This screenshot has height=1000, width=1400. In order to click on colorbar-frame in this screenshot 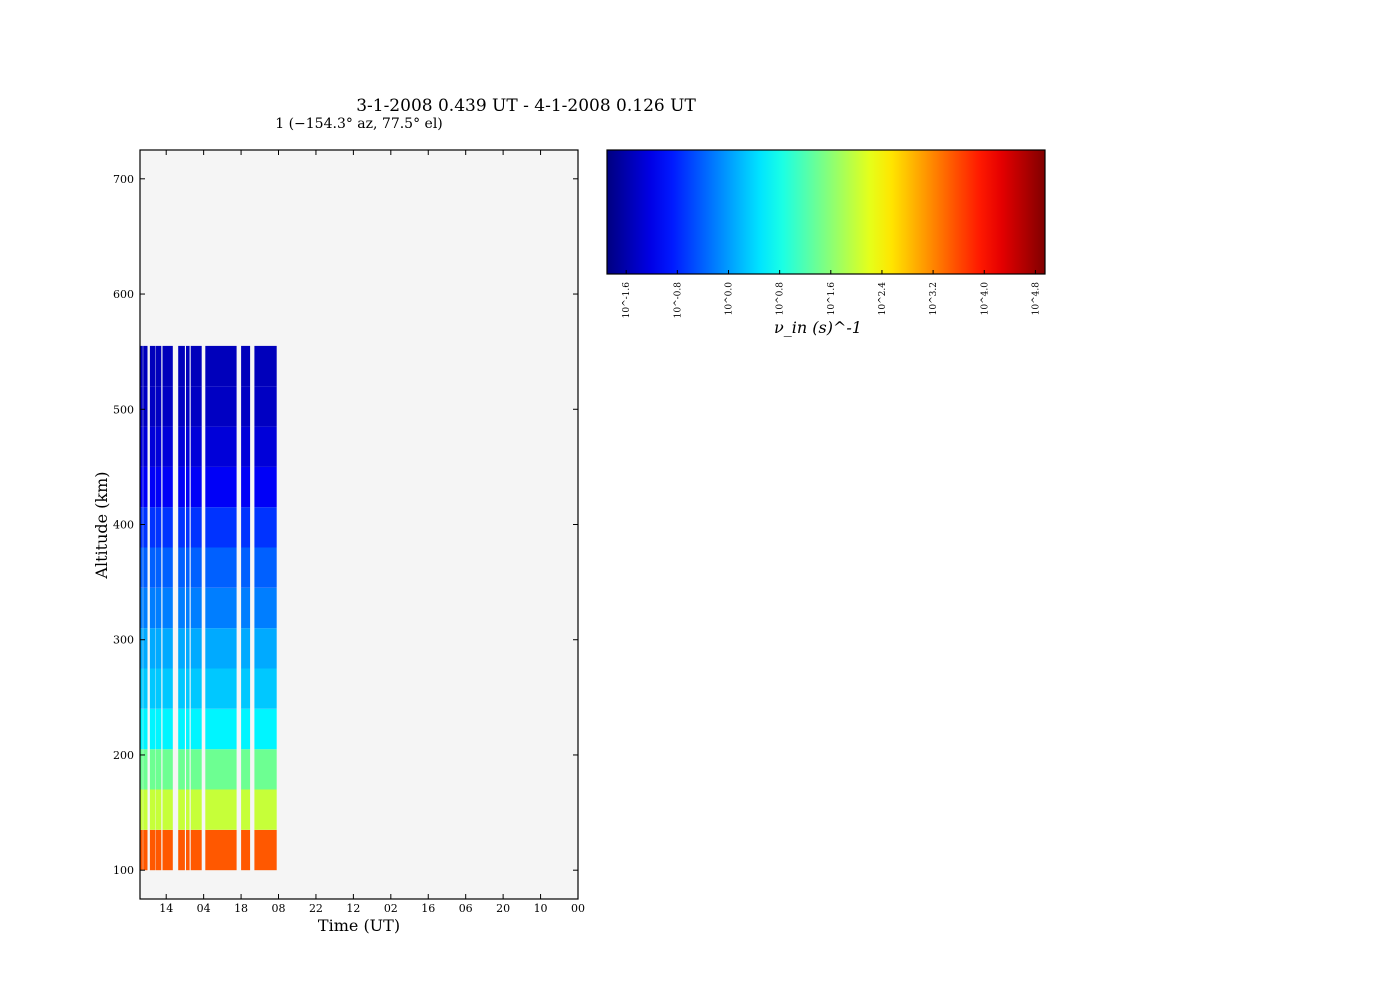, I will do `click(826, 212)`.